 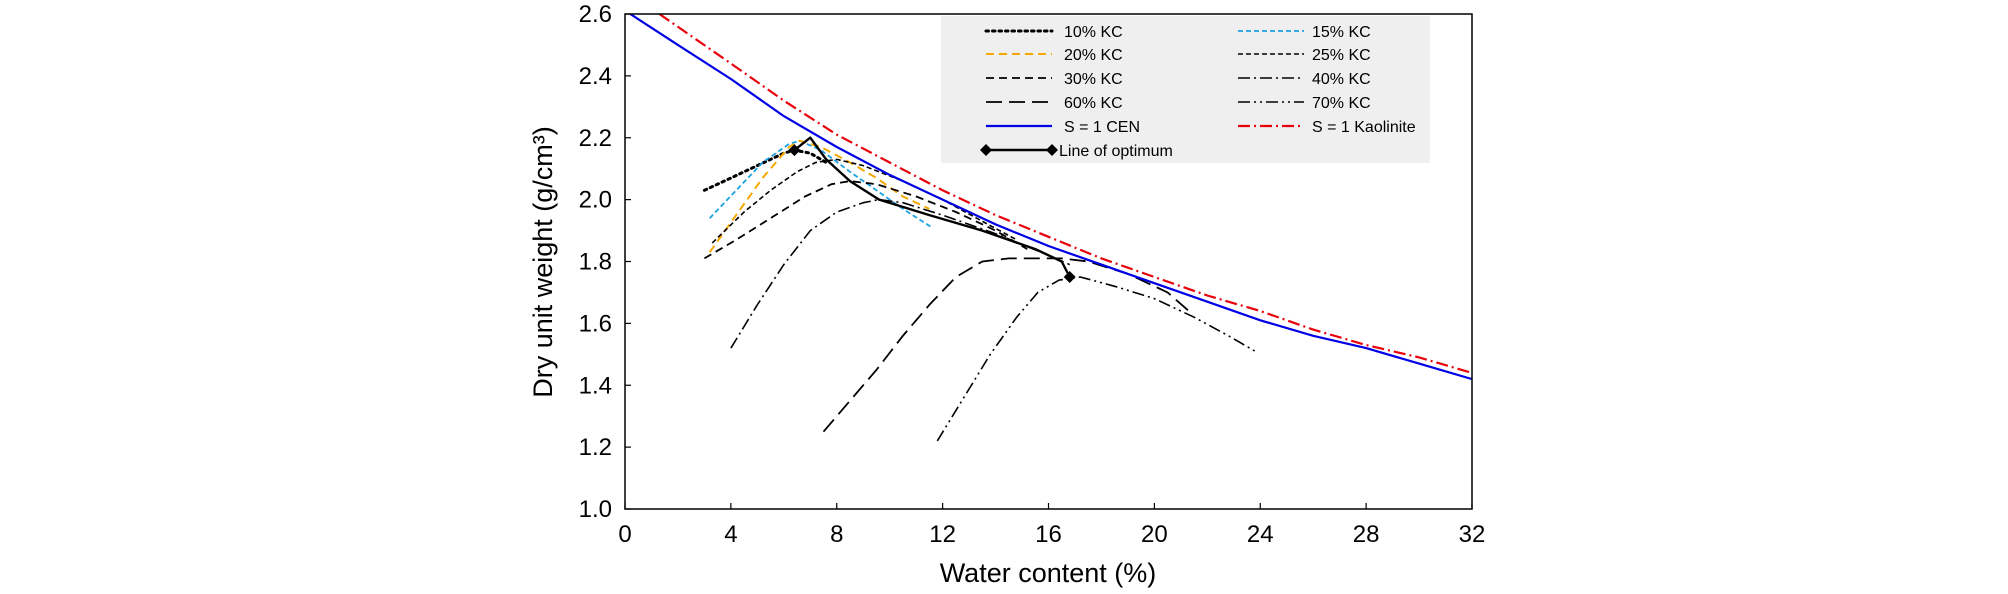 I want to click on legend-item-s-1-kaolinite: S = 1 Kaolinite, so click(x=1327, y=127).